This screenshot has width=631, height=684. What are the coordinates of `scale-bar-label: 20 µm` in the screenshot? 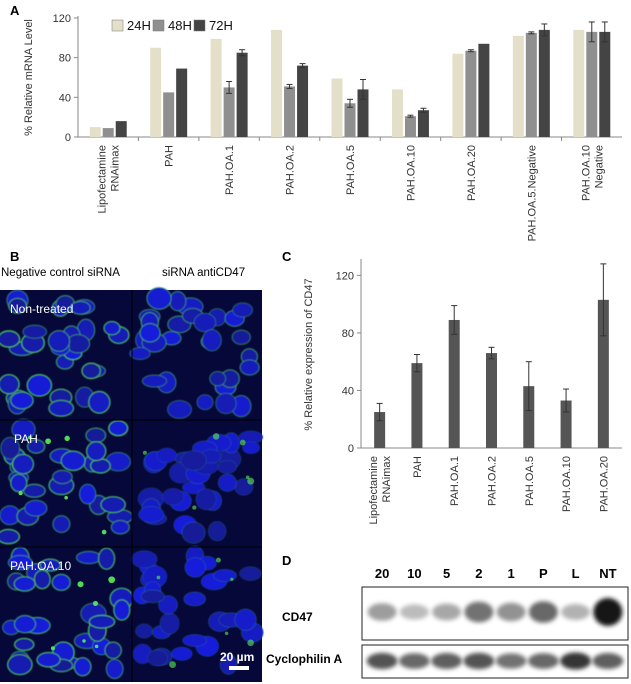 It's located at (237, 657).